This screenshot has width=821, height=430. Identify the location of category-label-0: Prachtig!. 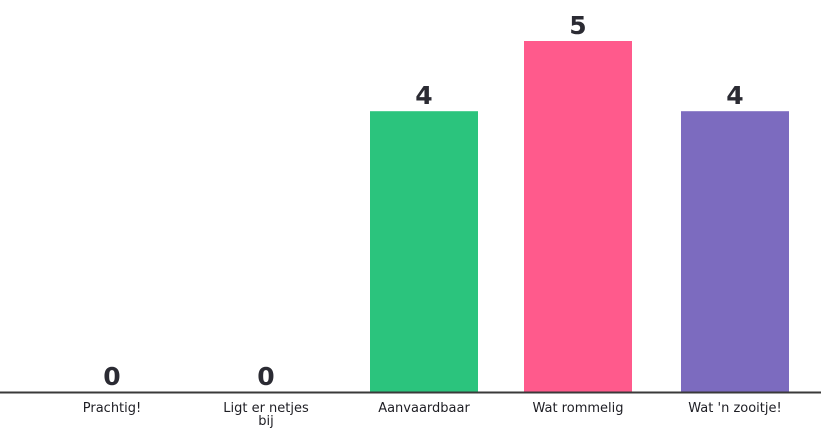
(112, 408).